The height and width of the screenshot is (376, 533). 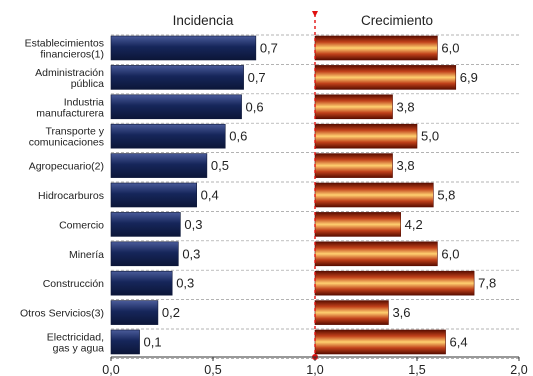 I want to click on category-label: Industria, so click(x=84, y=102).